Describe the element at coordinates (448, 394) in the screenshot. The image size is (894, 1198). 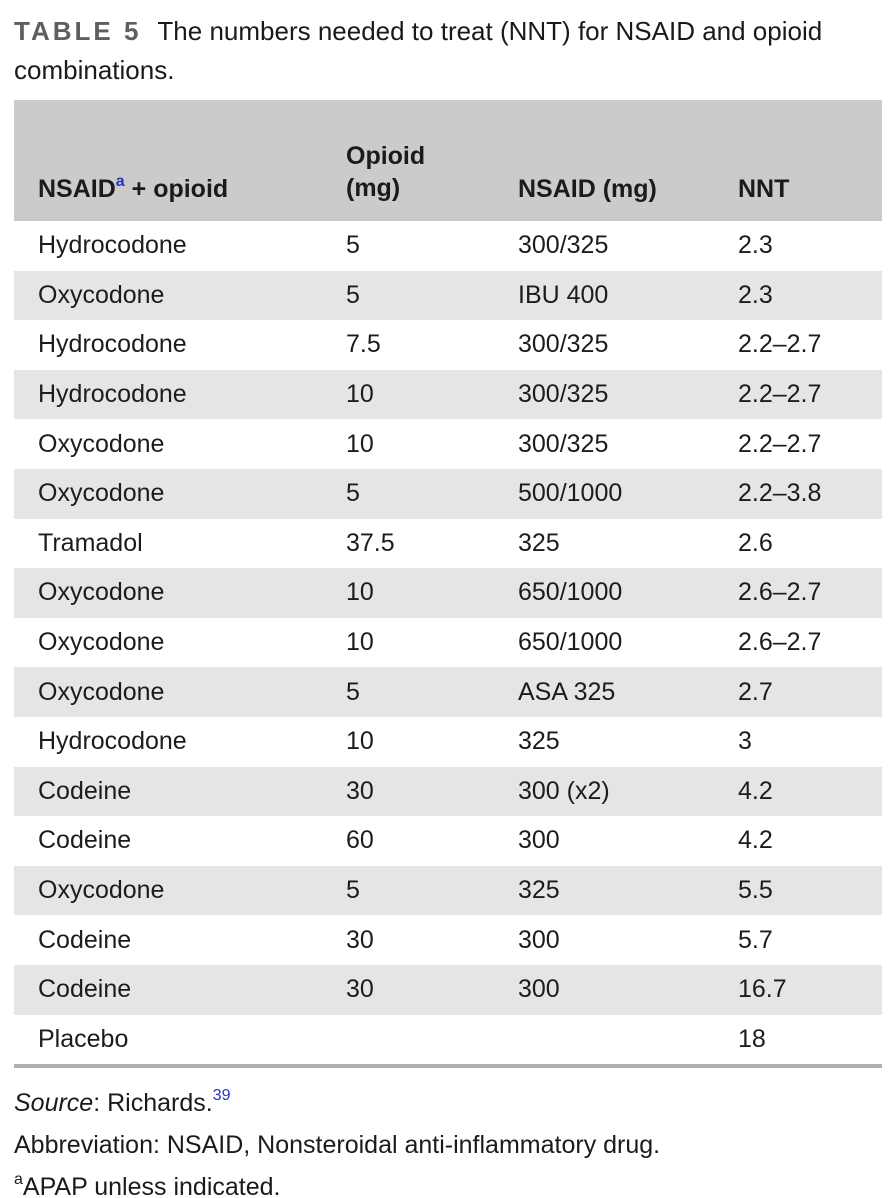
I see `table-row: Hydrocodone 10 300/325 2.2–2.7` at that location.